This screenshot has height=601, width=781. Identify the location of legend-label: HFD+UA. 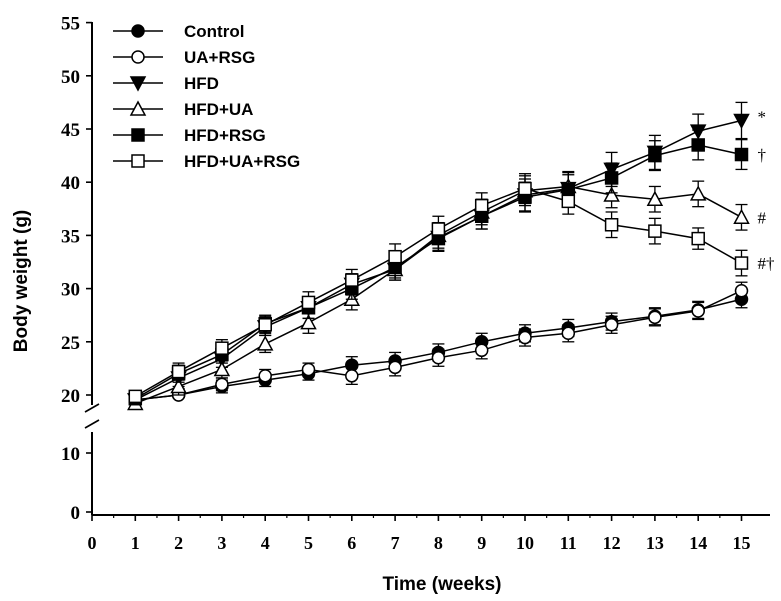
(218, 109).